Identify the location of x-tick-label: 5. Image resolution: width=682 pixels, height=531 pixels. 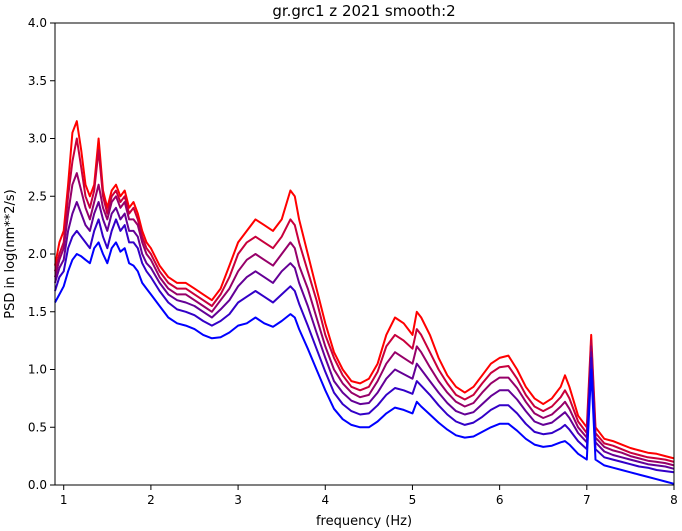
(413, 500).